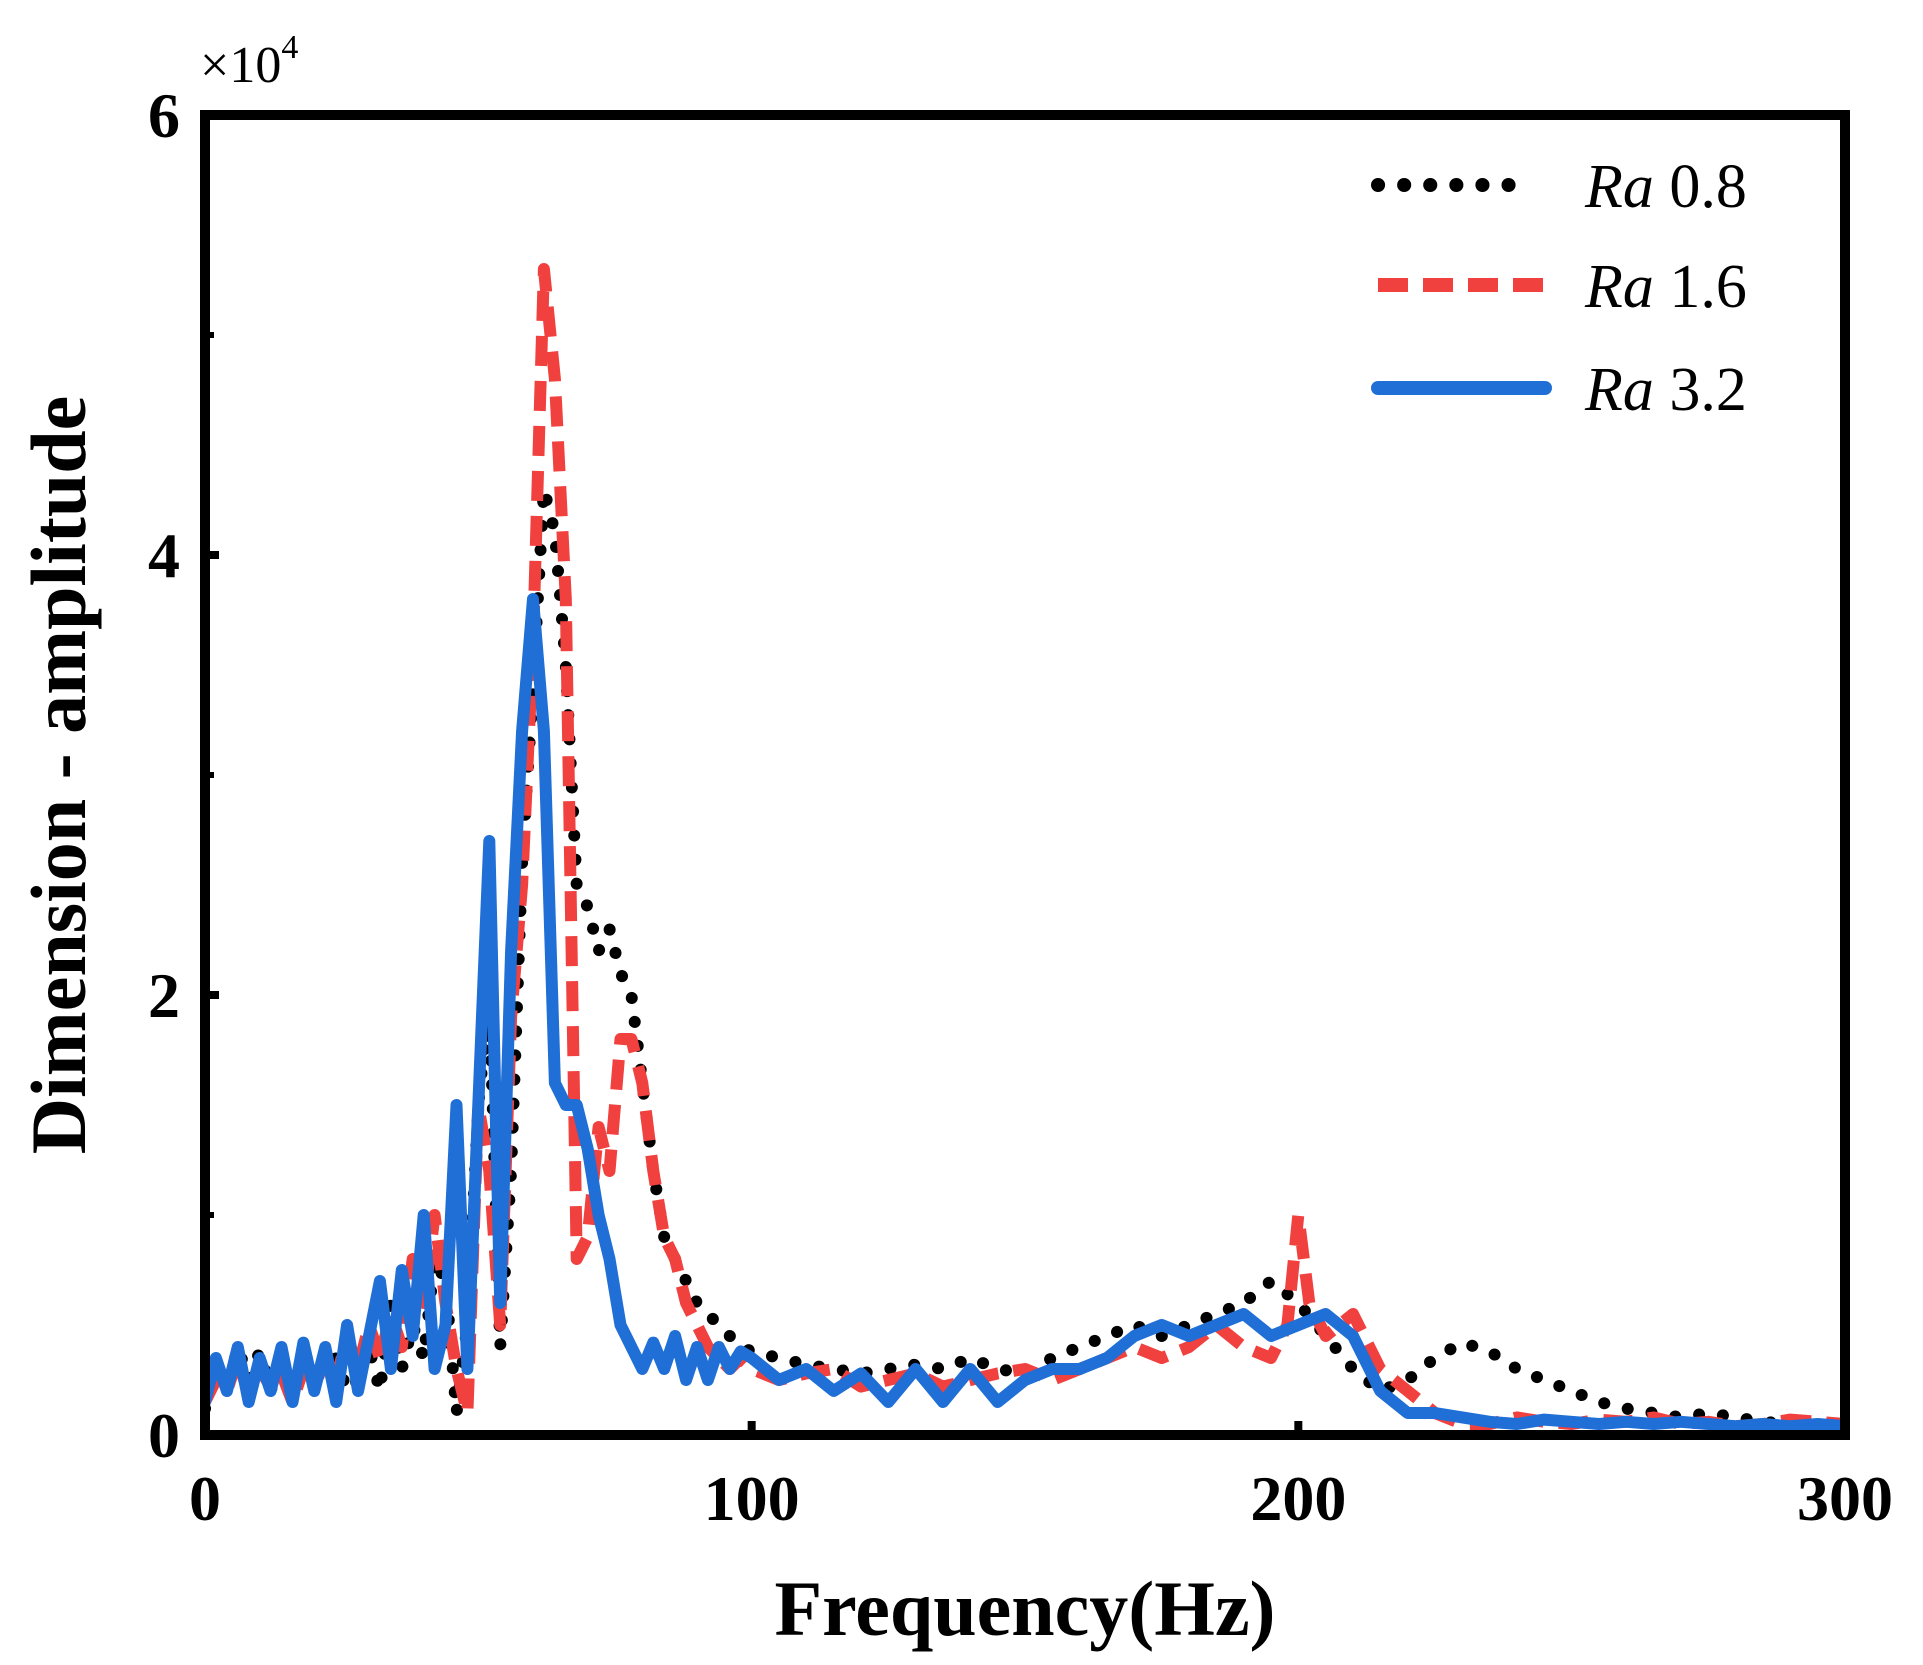 This screenshot has height=1665, width=1923. What do you see at coordinates (1708, 390) in the screenshot?
I see `legend-label-2-value: 3.2` at bounding box center [1708, 390].